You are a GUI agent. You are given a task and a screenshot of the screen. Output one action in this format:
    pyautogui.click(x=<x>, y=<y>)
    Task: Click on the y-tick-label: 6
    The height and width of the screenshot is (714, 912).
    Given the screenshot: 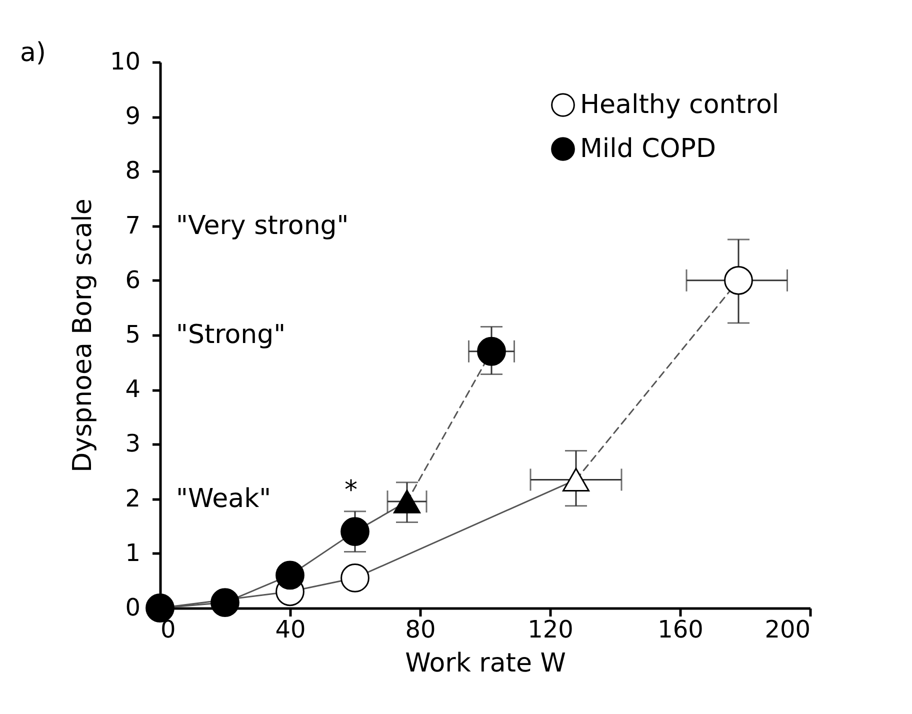 What is the action you would take?
    pyautogui.click(x=132, y=280)
    